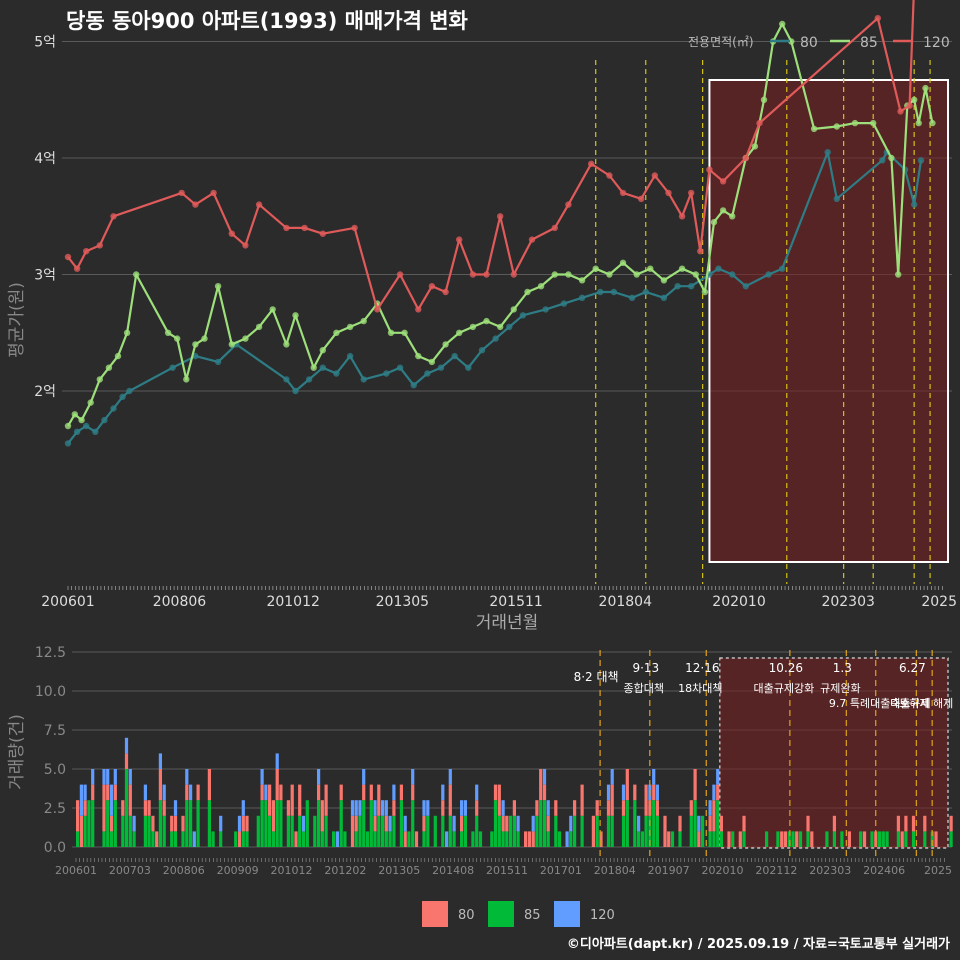 Image resolution: width=960 pixels, height=960 pixels. Describe the element at coordinates (515, 602) in the screenshot. I see `x-tick-label: 201511` at that location.